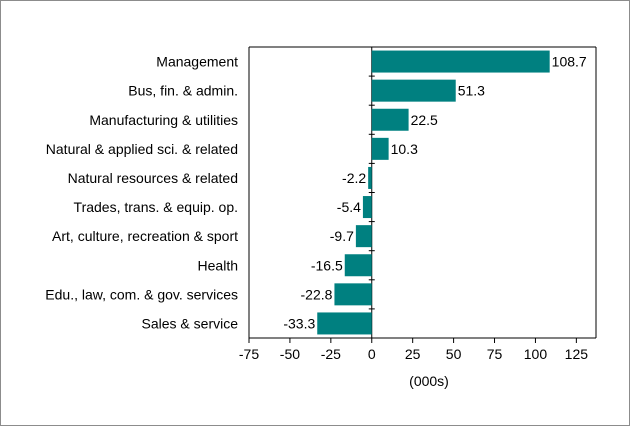 Image resolution: width=630 pixels, height=427 pixels. What do you see at coordinates (577, 354) in the screenshot?
I see `x-tick-label: 125` at bounding box center [577, 354].